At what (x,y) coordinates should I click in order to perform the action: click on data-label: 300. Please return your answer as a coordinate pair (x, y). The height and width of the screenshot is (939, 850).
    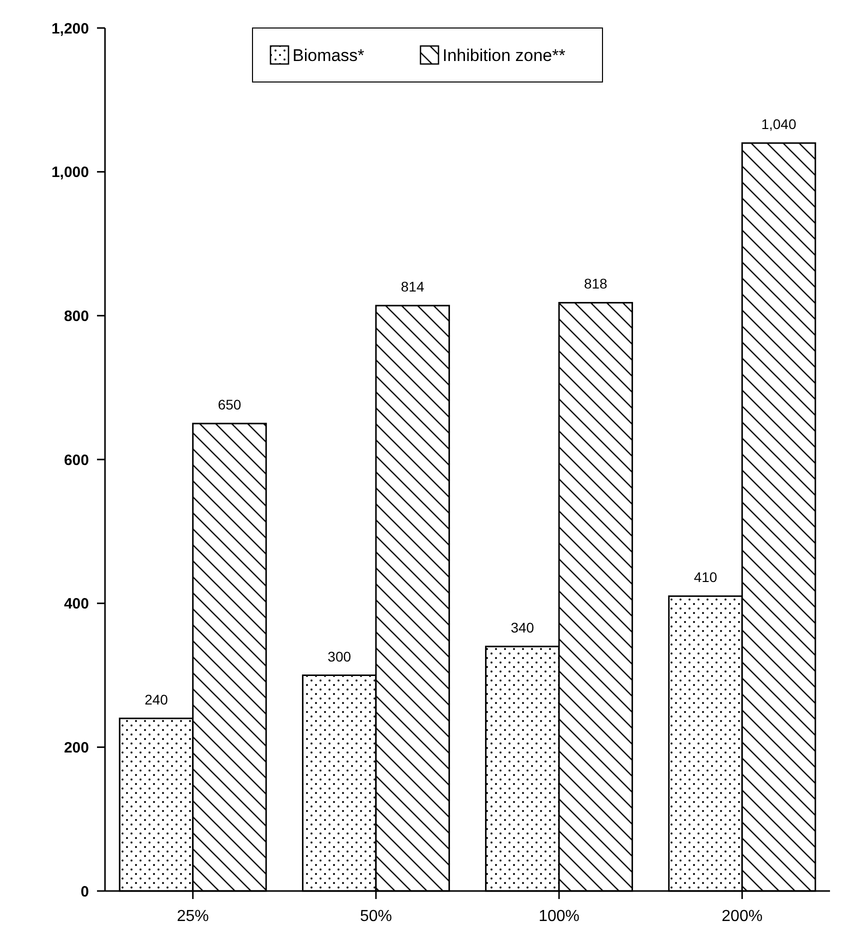
    Looking at the image, I should click on (340, 656).